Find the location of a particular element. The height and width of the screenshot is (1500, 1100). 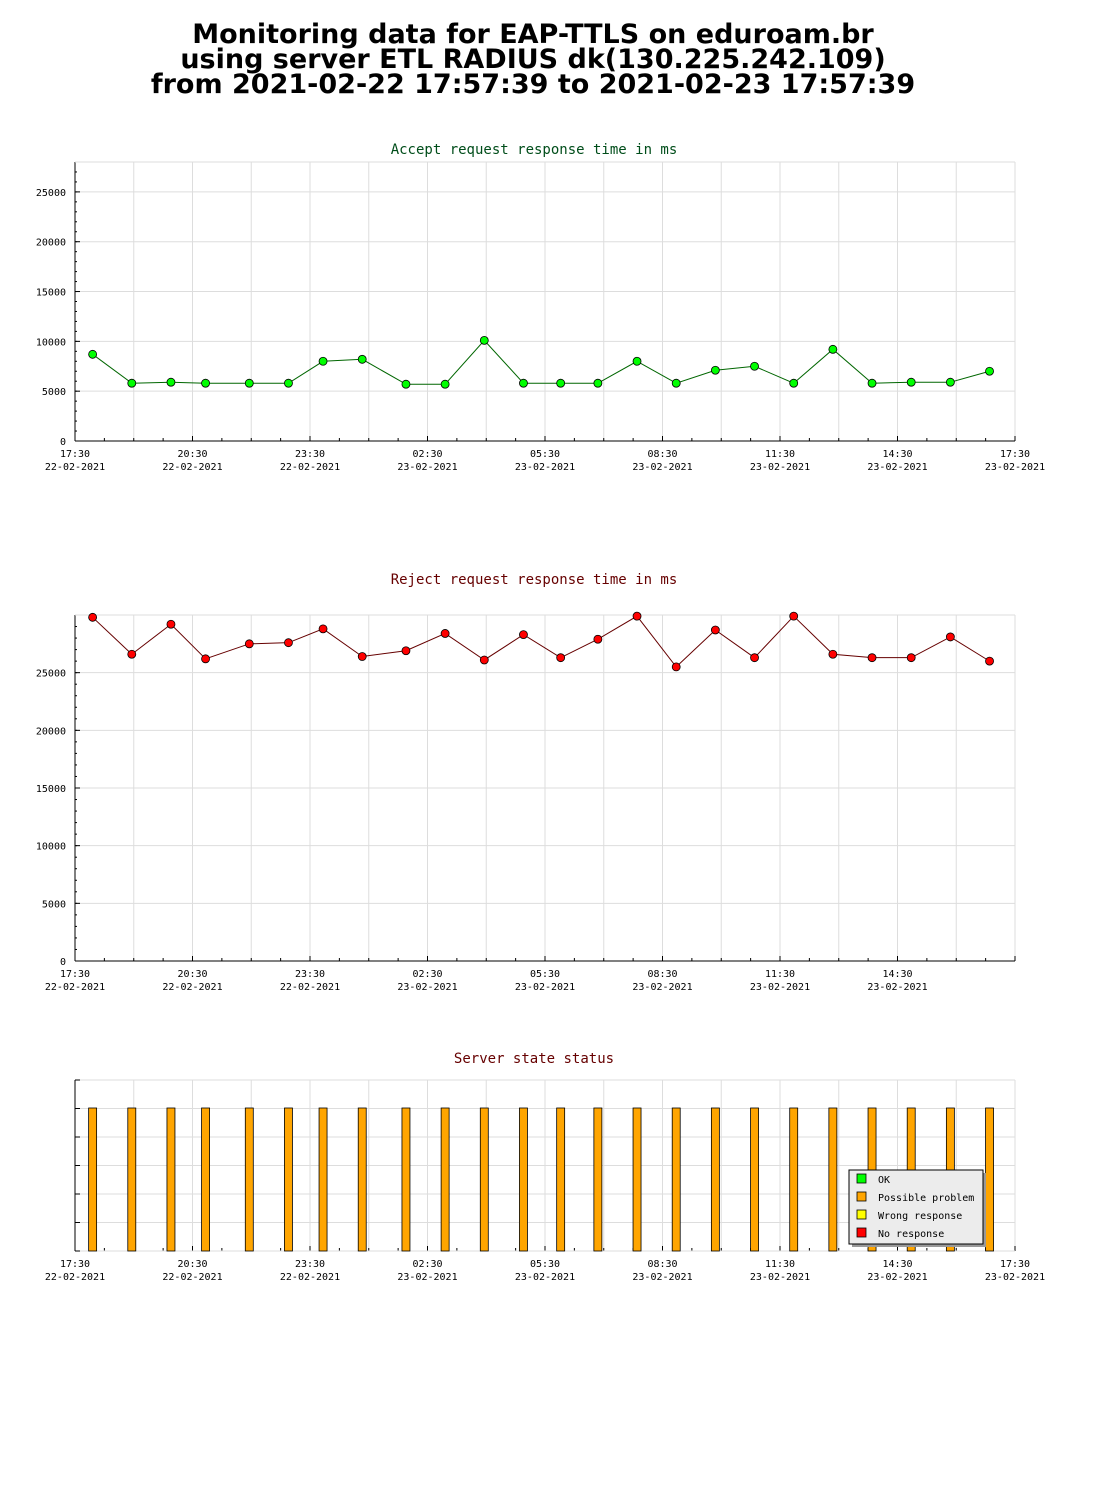

legend-label: Possible problem is located at coordinates (926, 1198).